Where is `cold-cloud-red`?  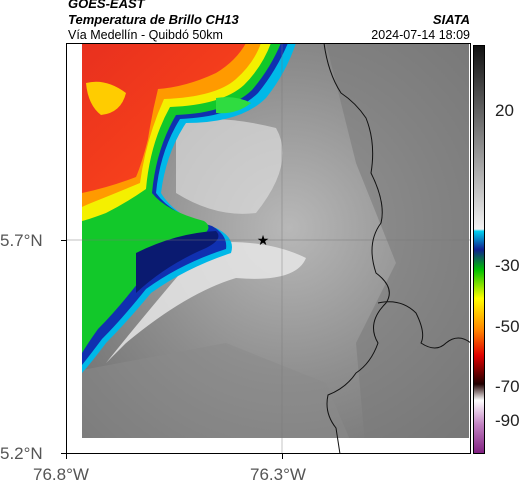 cold-cloud-red is located at coordinates (164, 118).